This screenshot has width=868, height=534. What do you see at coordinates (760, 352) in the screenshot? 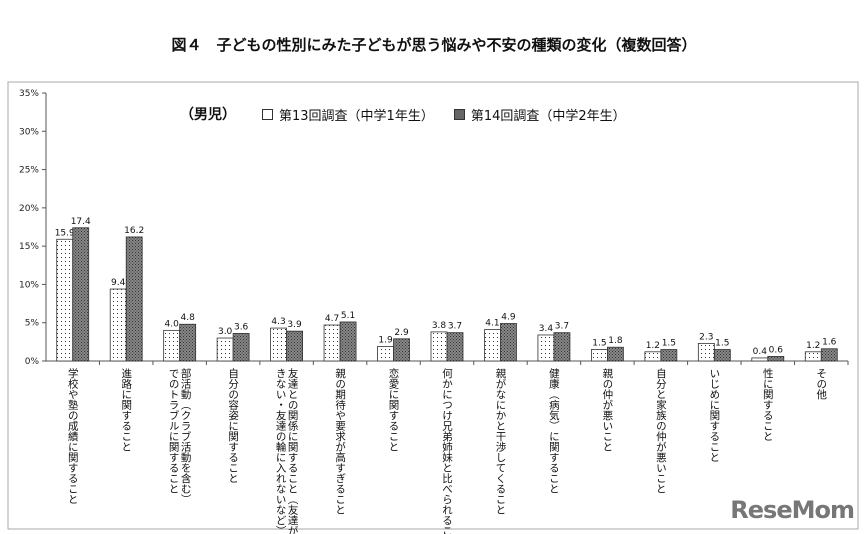
I see `data-label: 0.4` at bounding box center [760, 352].